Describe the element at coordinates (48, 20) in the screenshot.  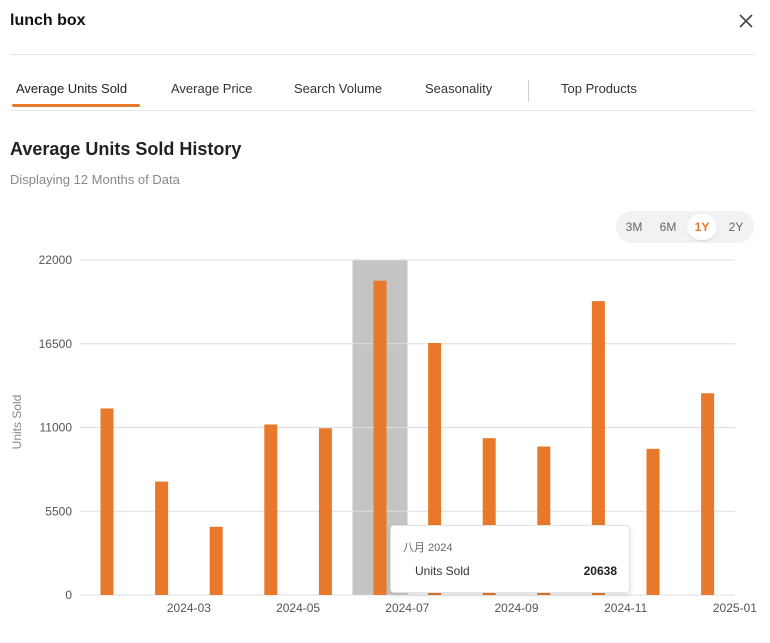
I see `panel-title: lunch box` at that location.